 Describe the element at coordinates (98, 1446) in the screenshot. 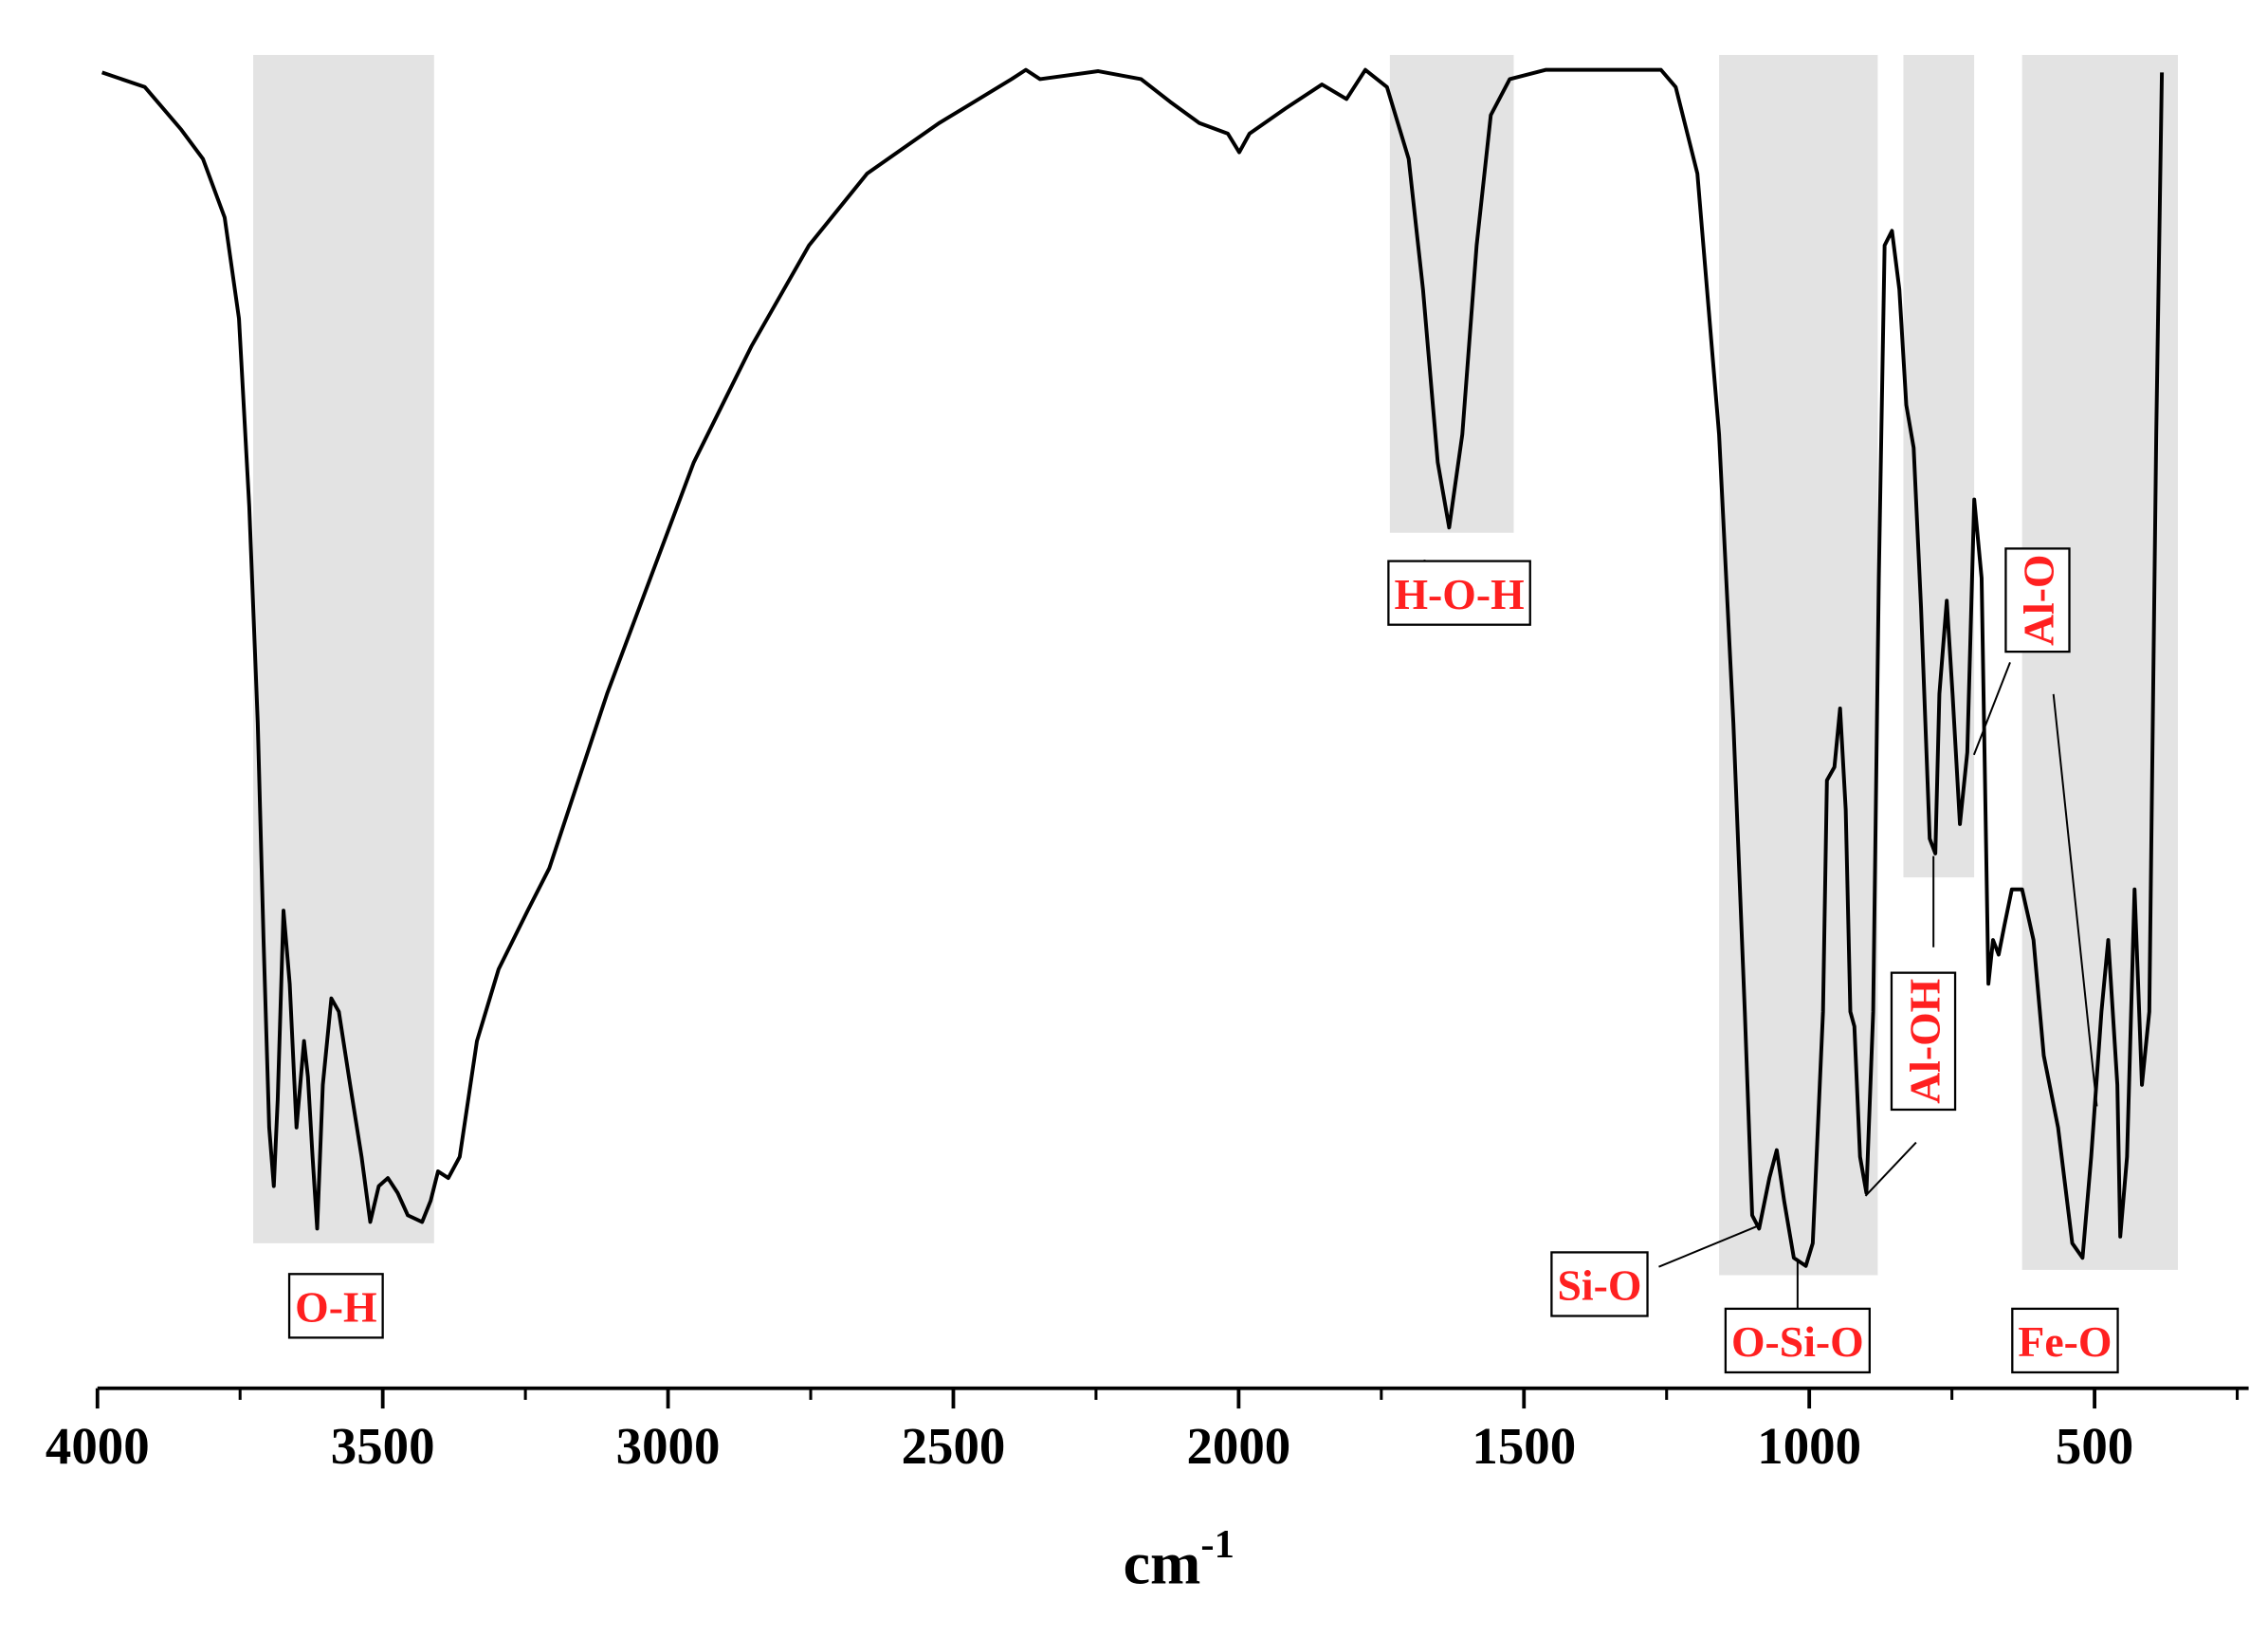

I see `x-tick-label: 4000` at that location.